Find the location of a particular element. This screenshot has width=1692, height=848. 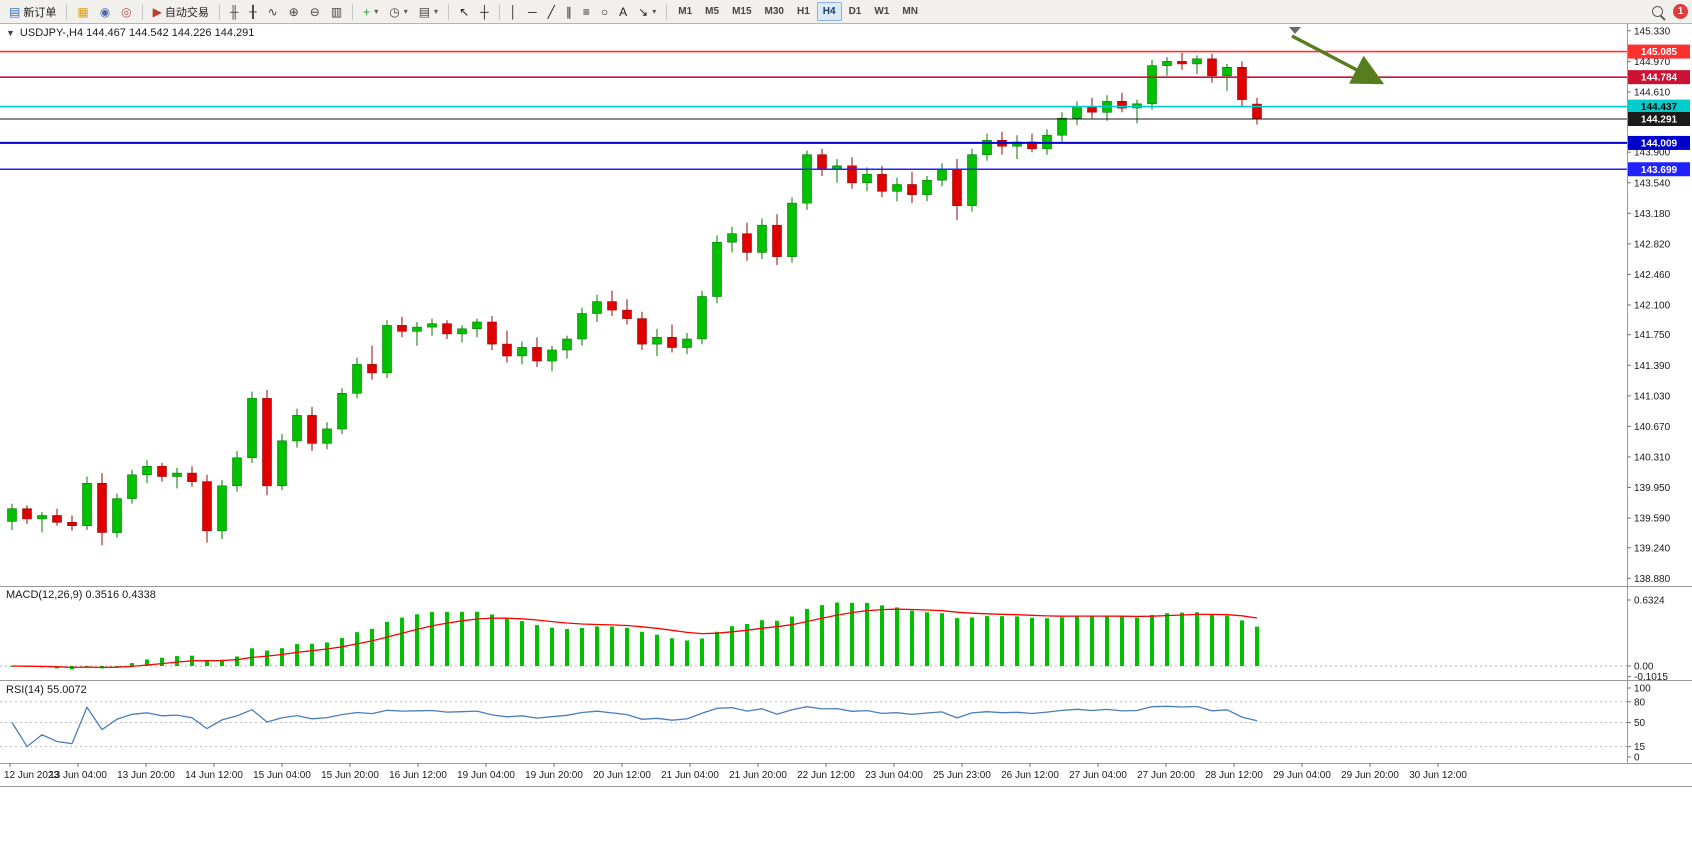

auto-trading-button: ▶ 自动交易 is located at coordinates (181, 12).